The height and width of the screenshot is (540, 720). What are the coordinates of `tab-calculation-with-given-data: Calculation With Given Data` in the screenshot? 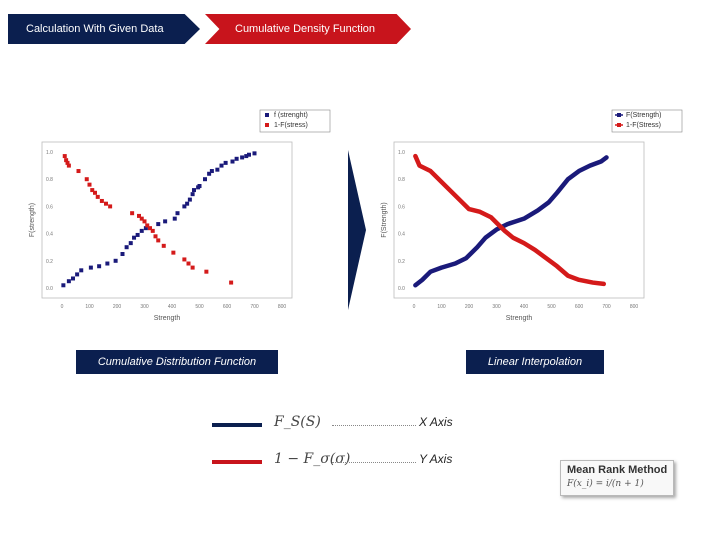 It's located at (104, 29).